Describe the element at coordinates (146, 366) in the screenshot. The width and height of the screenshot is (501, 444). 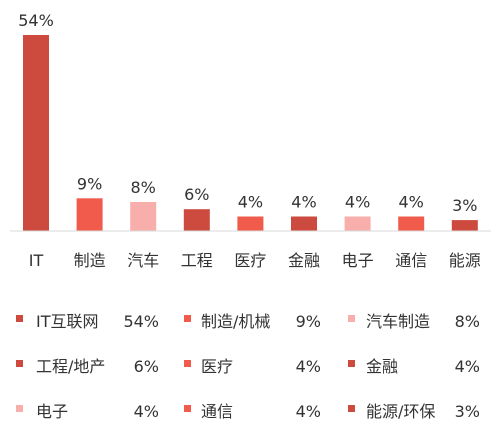
I see `legend-value-4: 6%` at that location.